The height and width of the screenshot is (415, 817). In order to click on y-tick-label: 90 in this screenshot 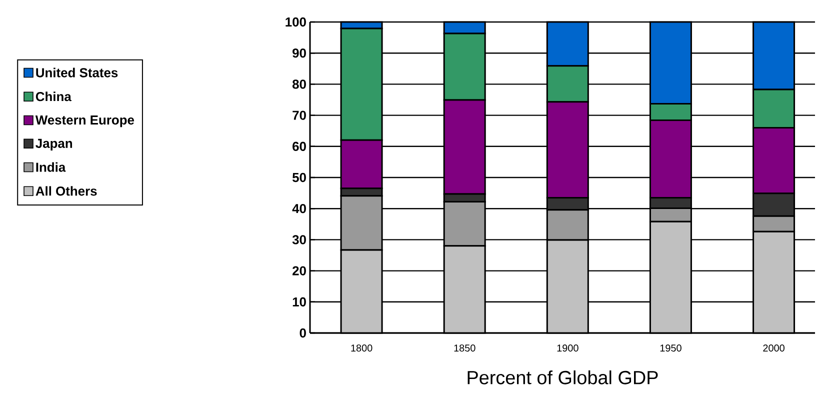, I will do `click(299, 53)`.